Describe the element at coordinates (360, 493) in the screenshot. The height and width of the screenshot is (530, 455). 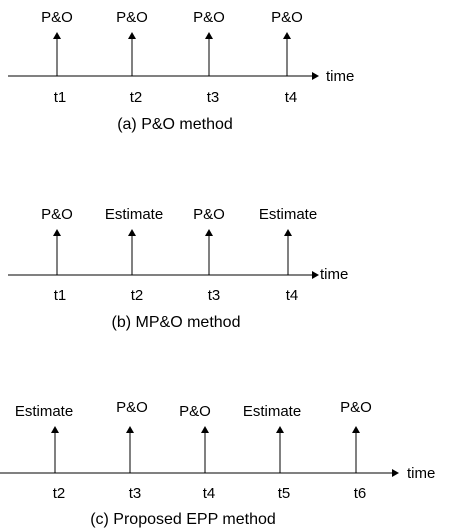
I see `event-time-label: t6` at that location.